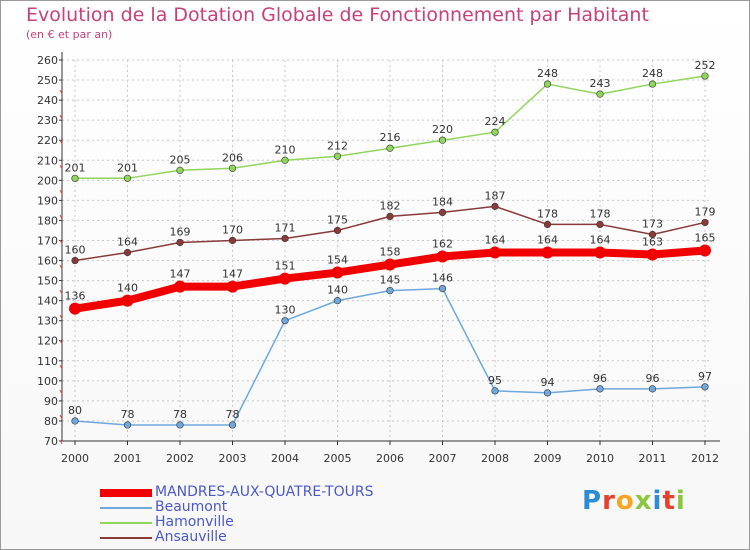 The width and height of the screenshot is (750, 550). Describe the element at coordinates (548, 382) in the screenshot. I see `data-label: 94` at that location.